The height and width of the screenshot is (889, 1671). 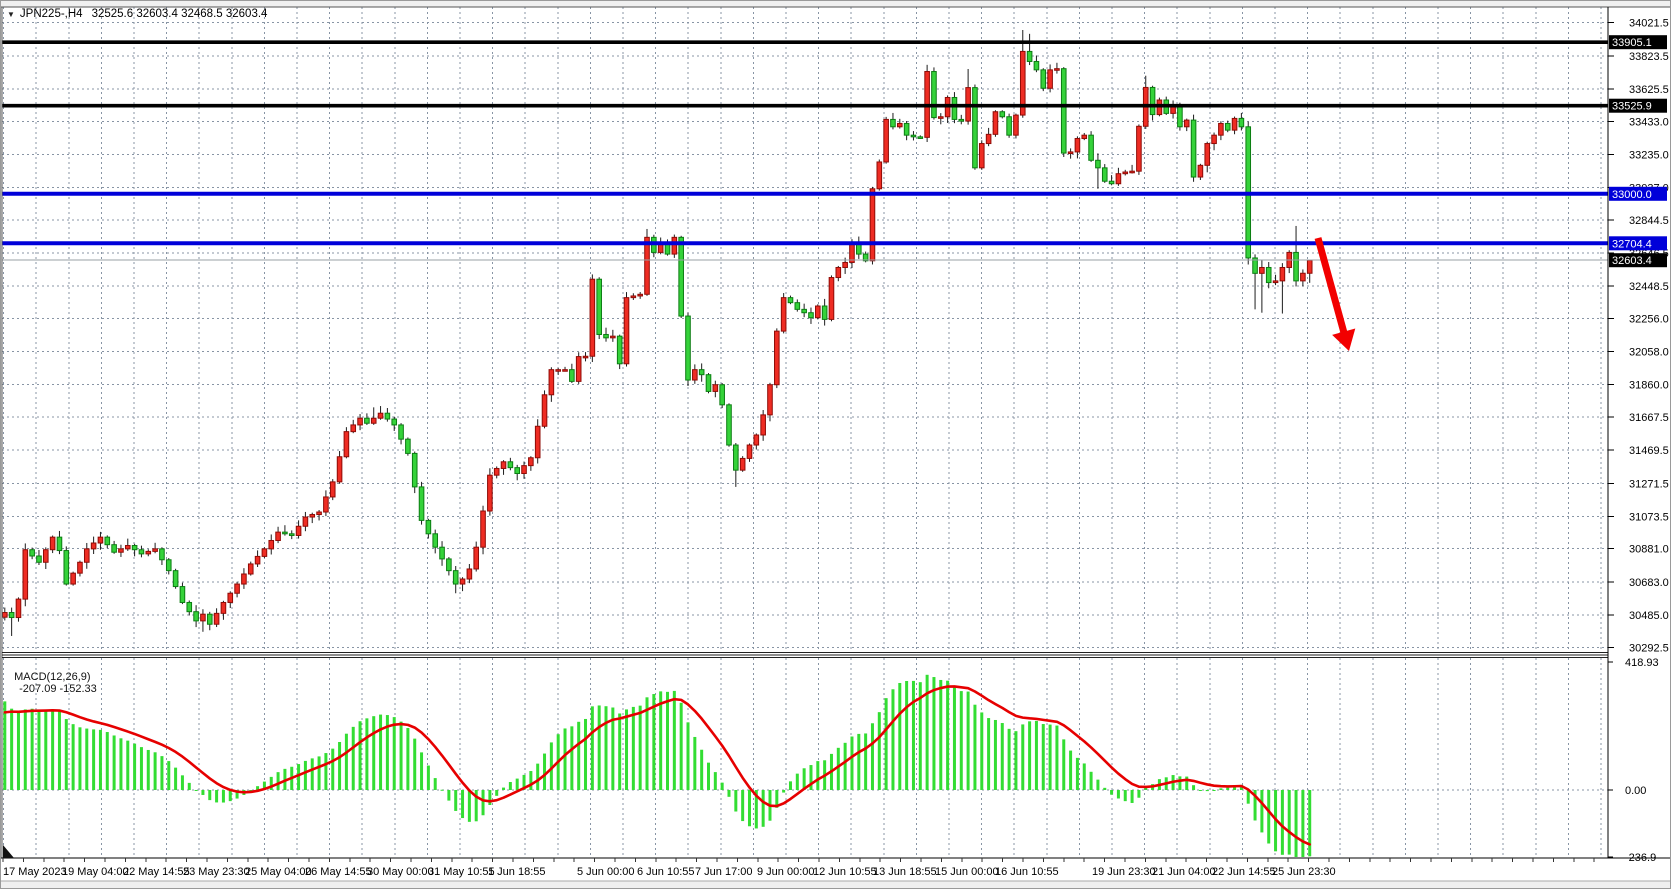 What do you see at coordinates (1344, 339) in the screenshot?
I see `trend-arrow-head` at bounding box center [1344, 339].